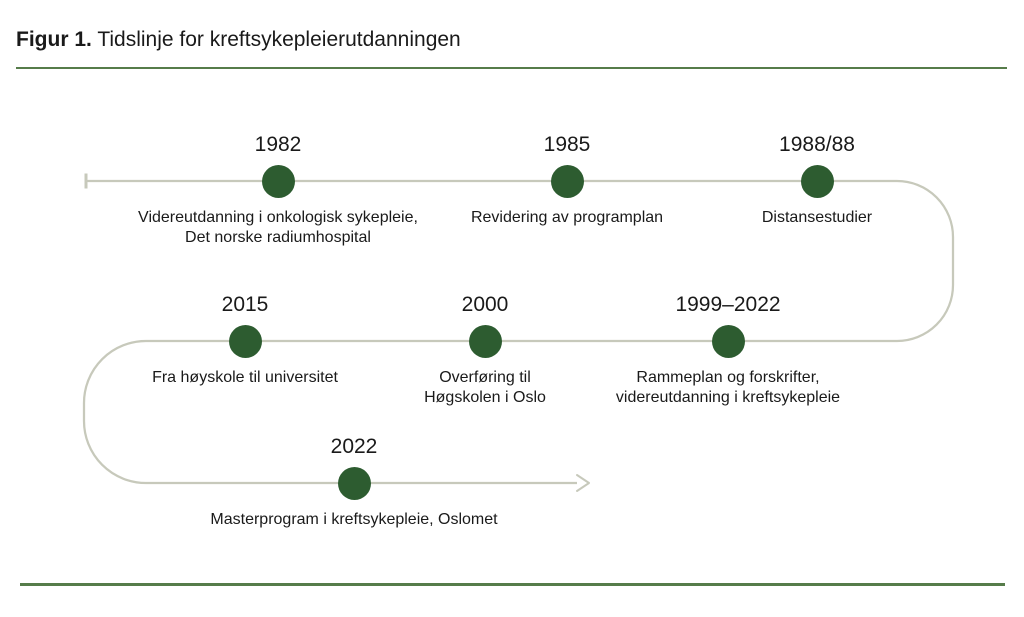 This screenshot has width=1024, height=617. What do you see at coordinates (279, 39) in the screenshot?
I see `figure-title-text: Tidslinje for kreftsykepleierutdanningen` at bounding box center [279, 39].